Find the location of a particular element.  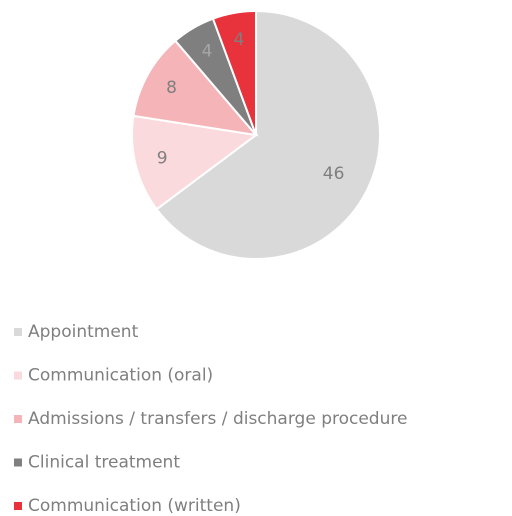

legend-label: Clinical treatment is located at coordinates (104, 463).